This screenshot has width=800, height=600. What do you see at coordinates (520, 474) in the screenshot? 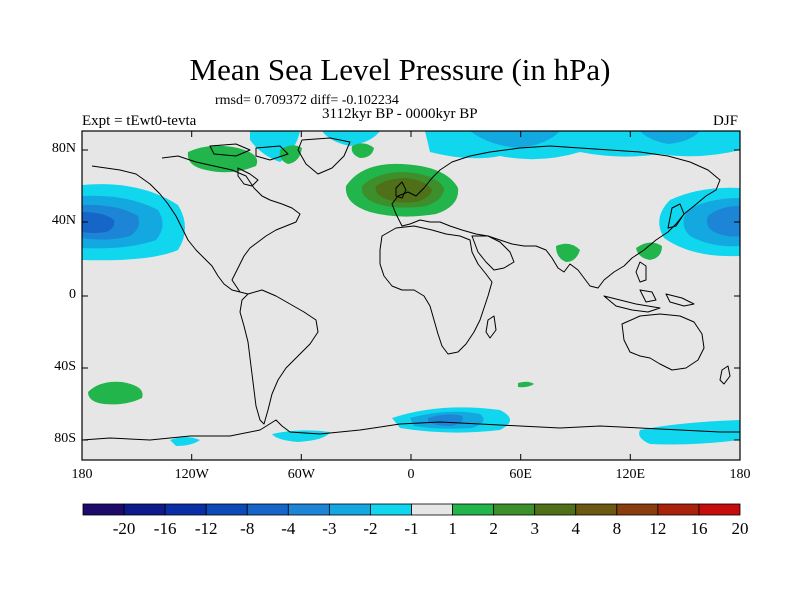
I see `lon-tick-label: 60E` at bounding box center [520, 474].